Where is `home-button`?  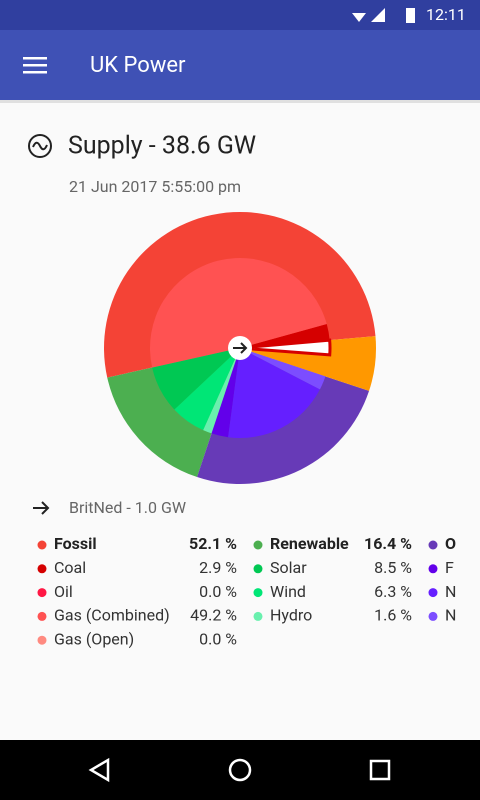
home-button is located at coordinates (240, 770).